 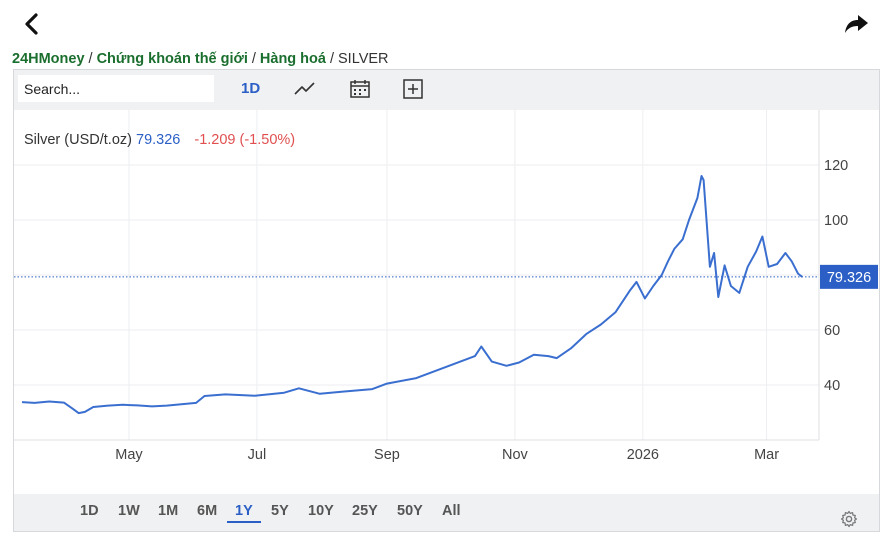 What do you see at coordinates (643, 455) in the screenshot?
I see `x-tick-label: 2026` at bounding box center [643, 455].